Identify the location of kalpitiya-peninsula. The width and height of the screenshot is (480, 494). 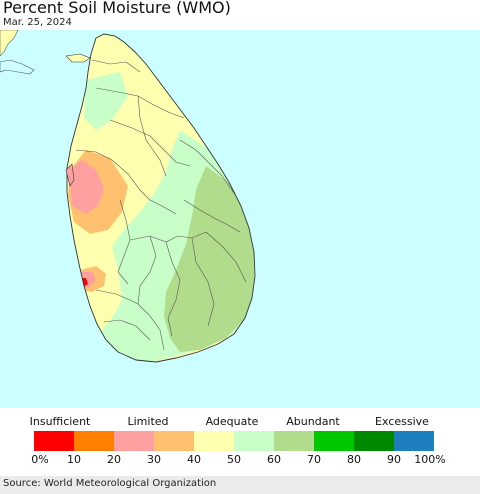
(70, 175).